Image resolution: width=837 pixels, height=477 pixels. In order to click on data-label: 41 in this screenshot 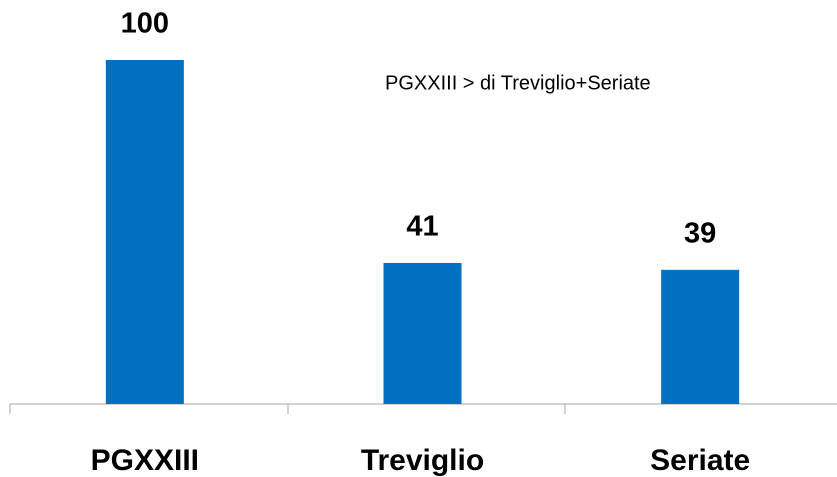, I will do `click(422, 227)`.